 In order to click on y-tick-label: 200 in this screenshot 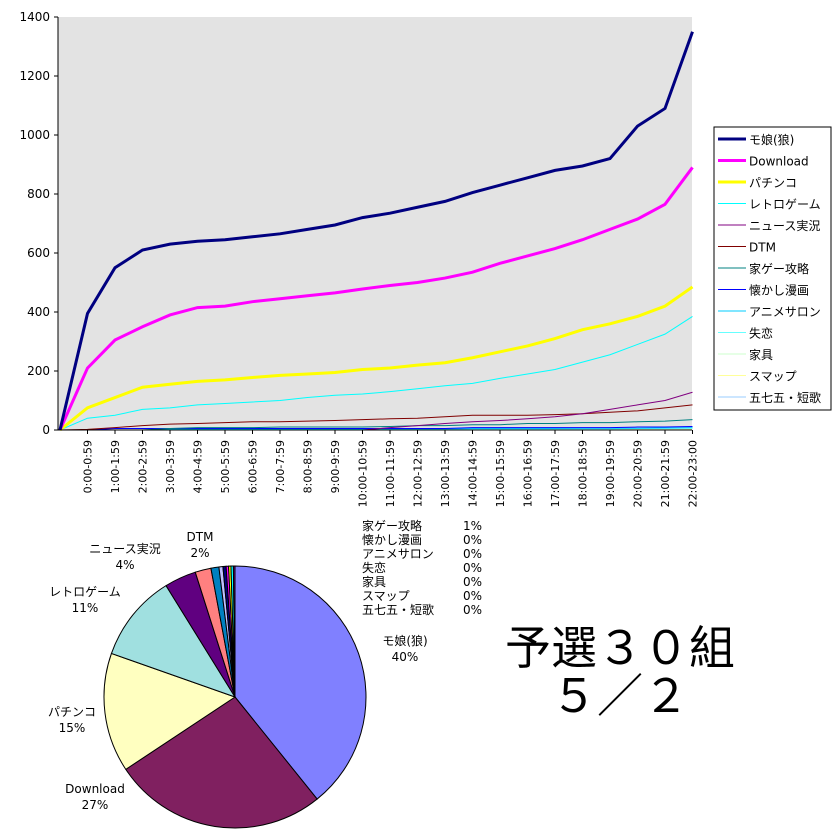, I will do `click(38, 371)`.